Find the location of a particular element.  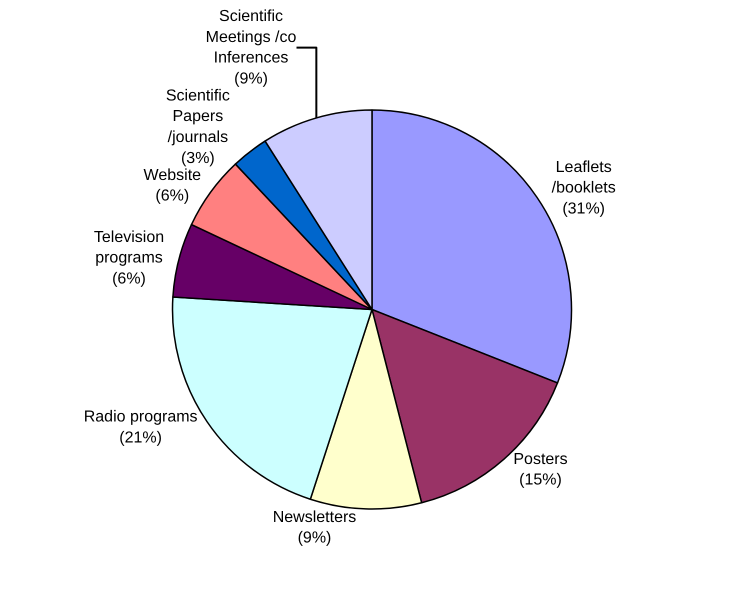

data-label: (31%) is located at coordinates (584, 209).